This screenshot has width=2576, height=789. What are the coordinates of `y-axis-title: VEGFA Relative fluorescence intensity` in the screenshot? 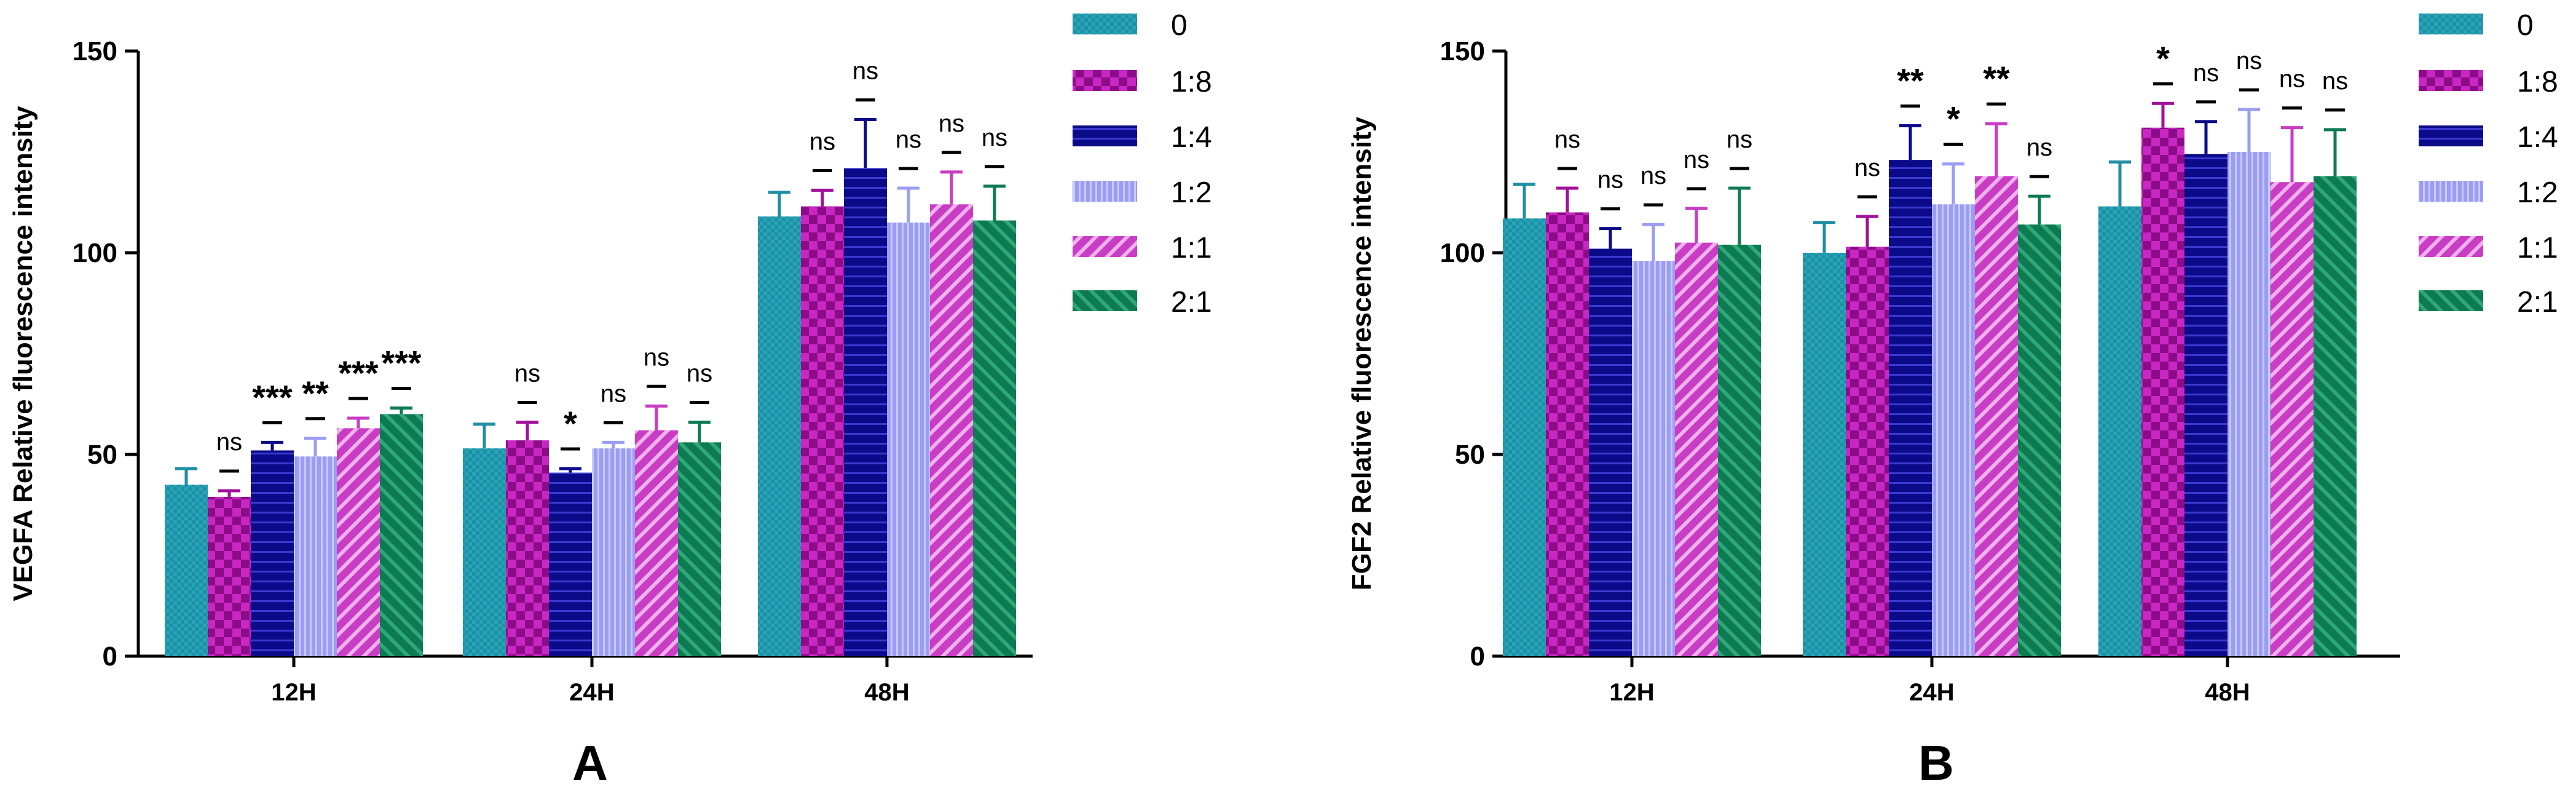 It's located at (23, 353).